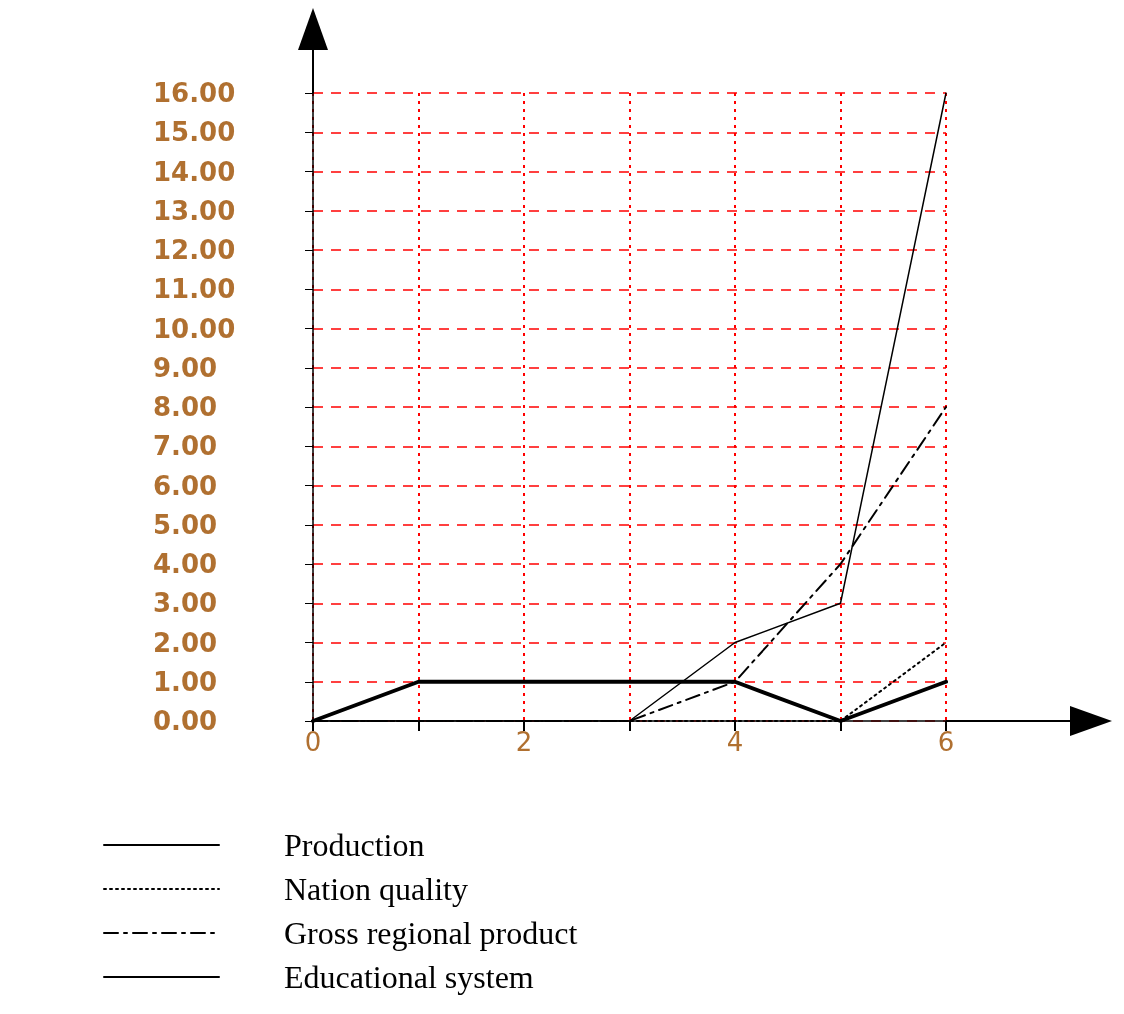 The width and height of the screenshot is (1124, 1014). Describe the element at coordinates (185, 367) in the screenshot. I see `y-tick-label: 9.00` at that location.